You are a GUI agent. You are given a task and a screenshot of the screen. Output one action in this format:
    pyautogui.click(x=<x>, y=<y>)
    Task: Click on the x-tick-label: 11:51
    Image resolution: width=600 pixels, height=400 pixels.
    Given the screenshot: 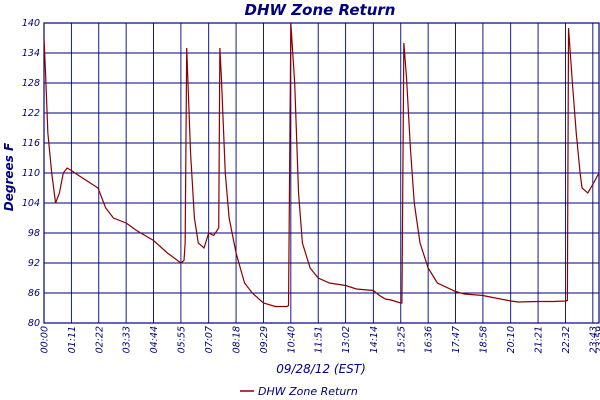 What is the action you would take?
    pyautogui.click(x=319, y=339)
    